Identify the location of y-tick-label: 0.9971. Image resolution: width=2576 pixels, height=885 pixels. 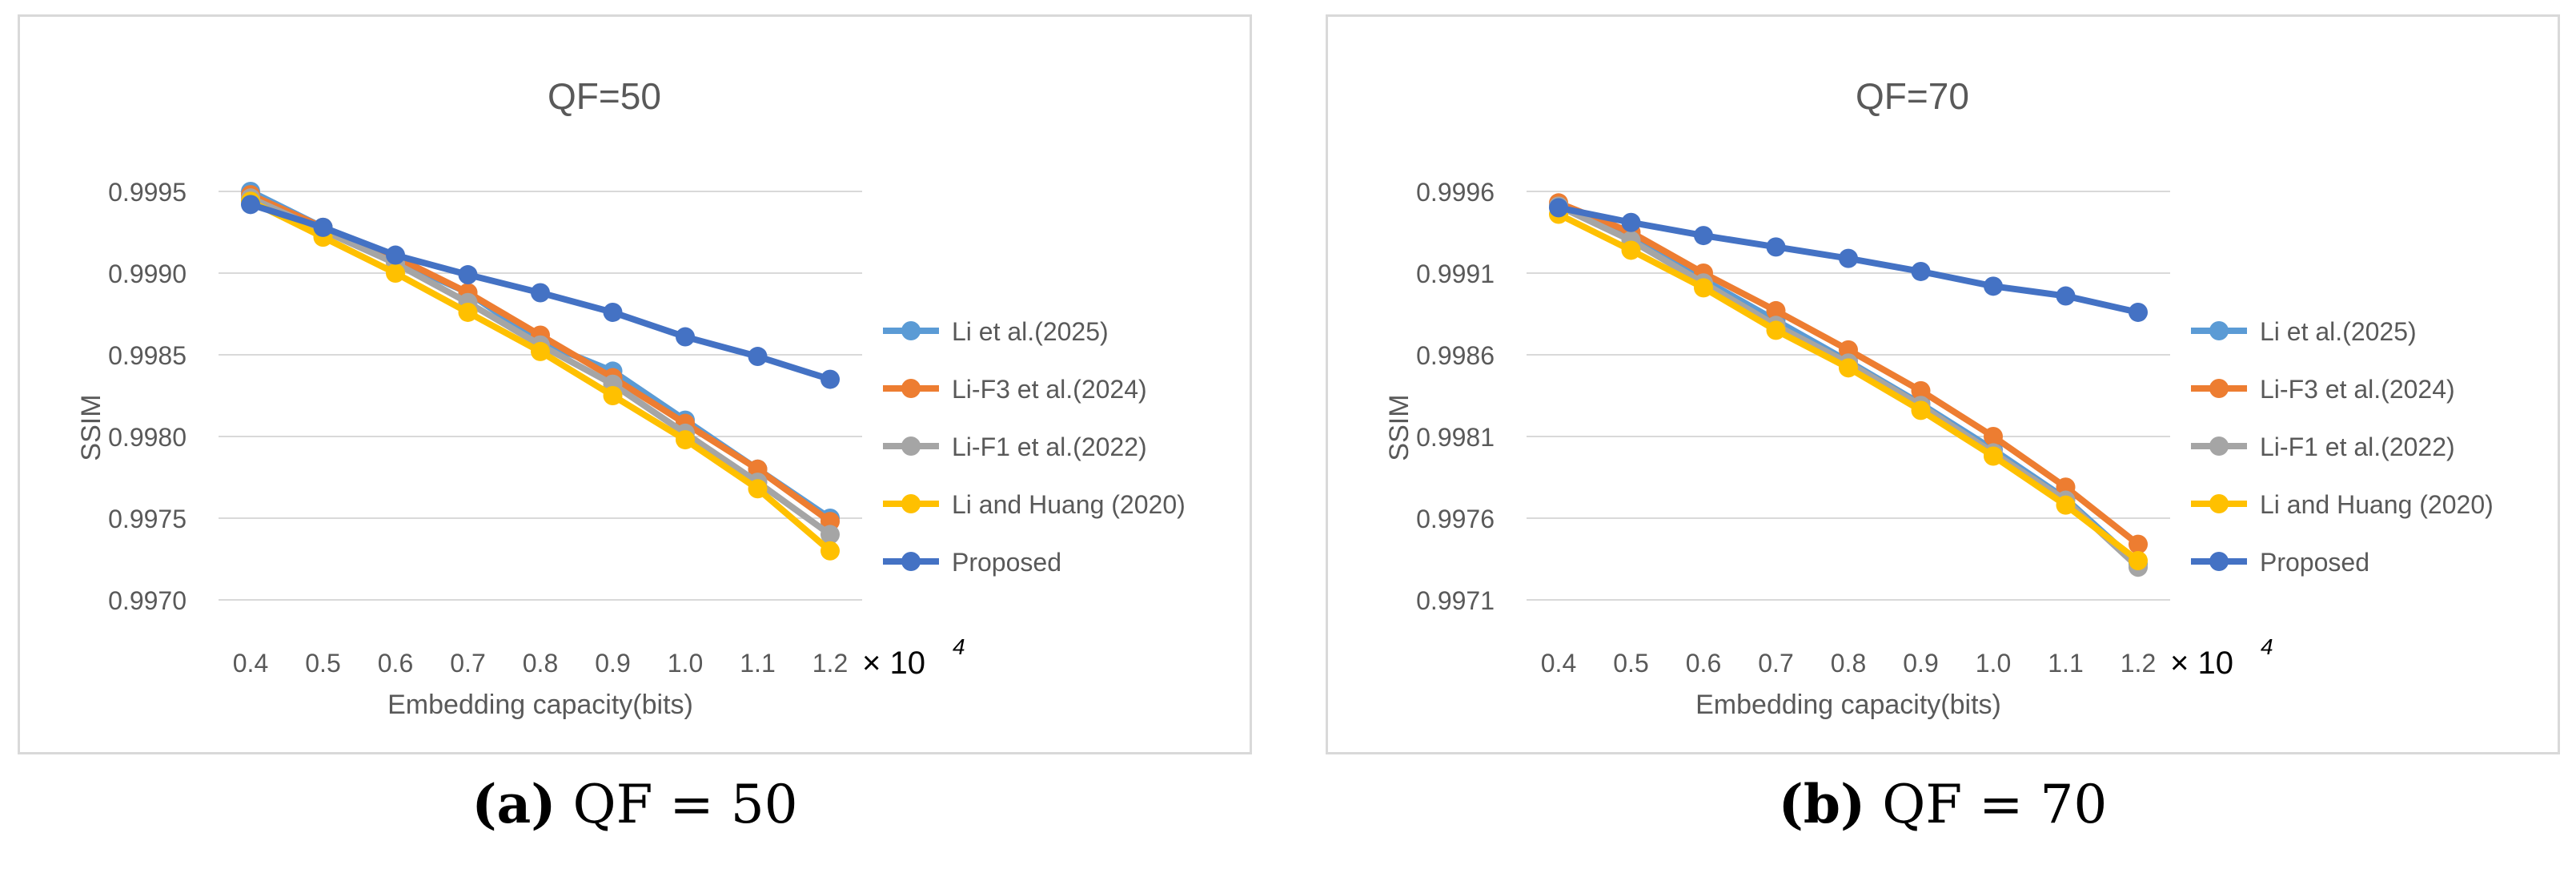
(1455, 600).